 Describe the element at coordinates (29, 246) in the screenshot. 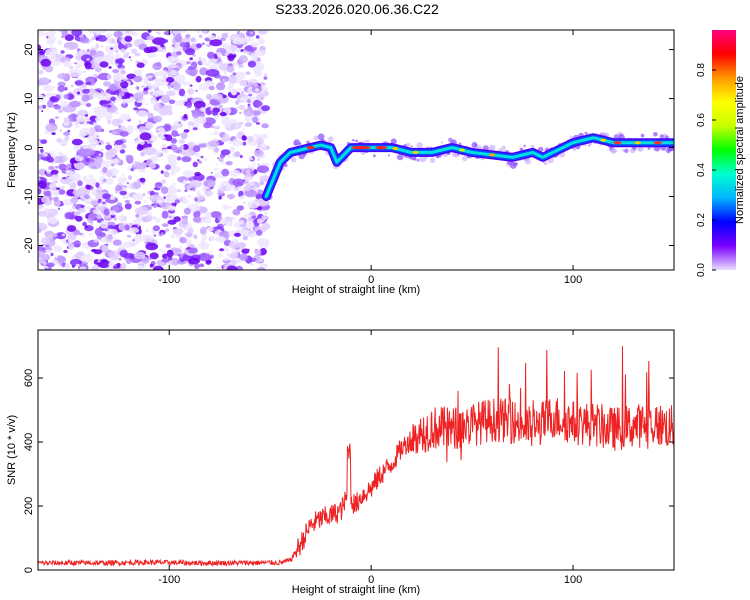

I see `spectrogram-y-tick-label: -20` at that location.